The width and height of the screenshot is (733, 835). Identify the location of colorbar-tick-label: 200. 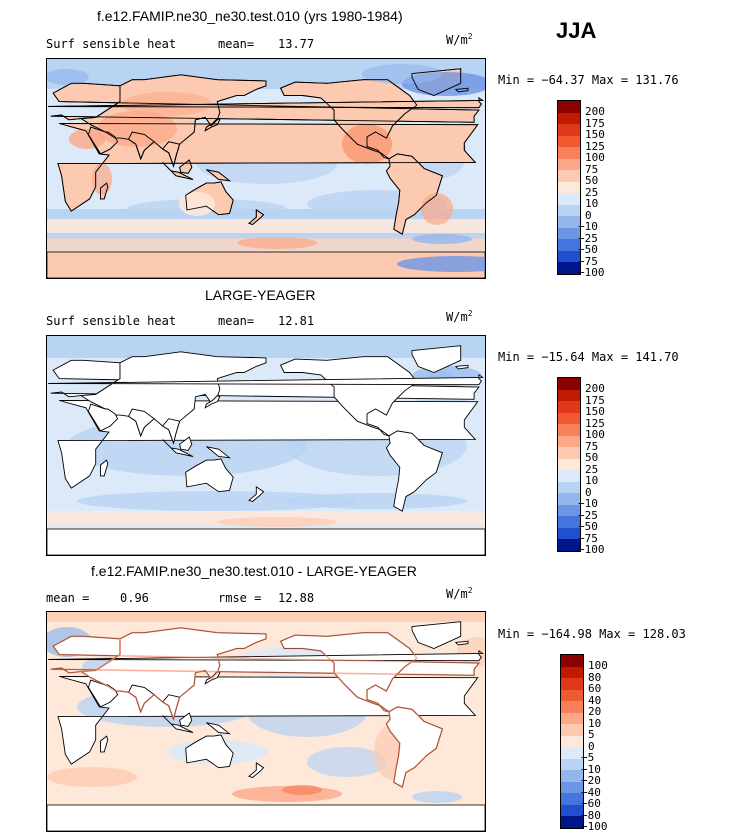
(595, 389).